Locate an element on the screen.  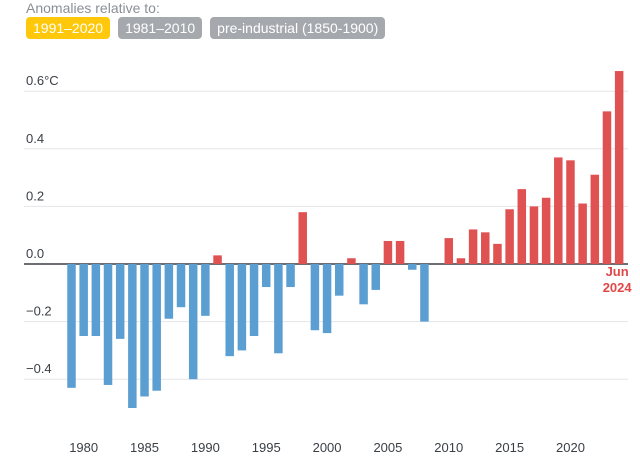
bar-2003 is located at coordinates (363, 284).